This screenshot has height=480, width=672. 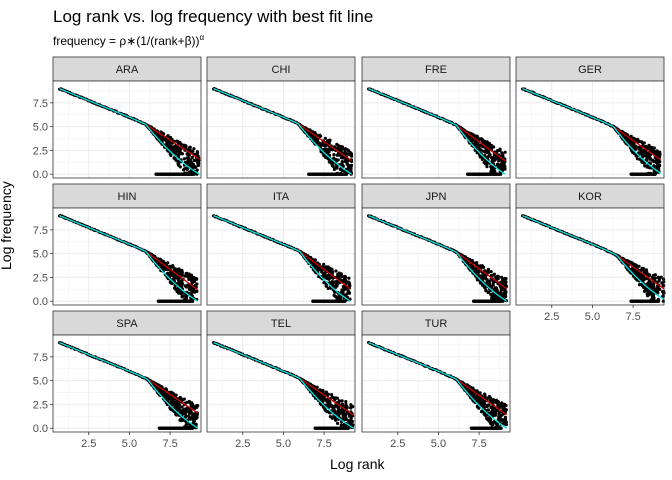 What do you see at coordinates (281, 244) in the screenshot?
I see `panel-ita: ITA` at bounding box center [281, 244].